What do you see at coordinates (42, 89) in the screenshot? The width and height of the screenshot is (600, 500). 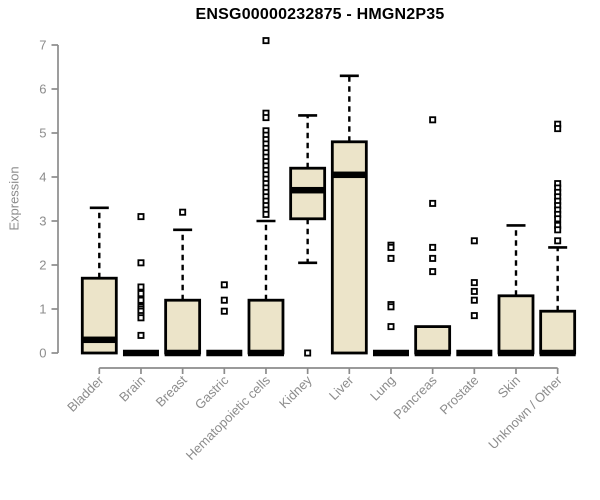 I see `y-tick-label: 6` at bounding box center [42, 89].